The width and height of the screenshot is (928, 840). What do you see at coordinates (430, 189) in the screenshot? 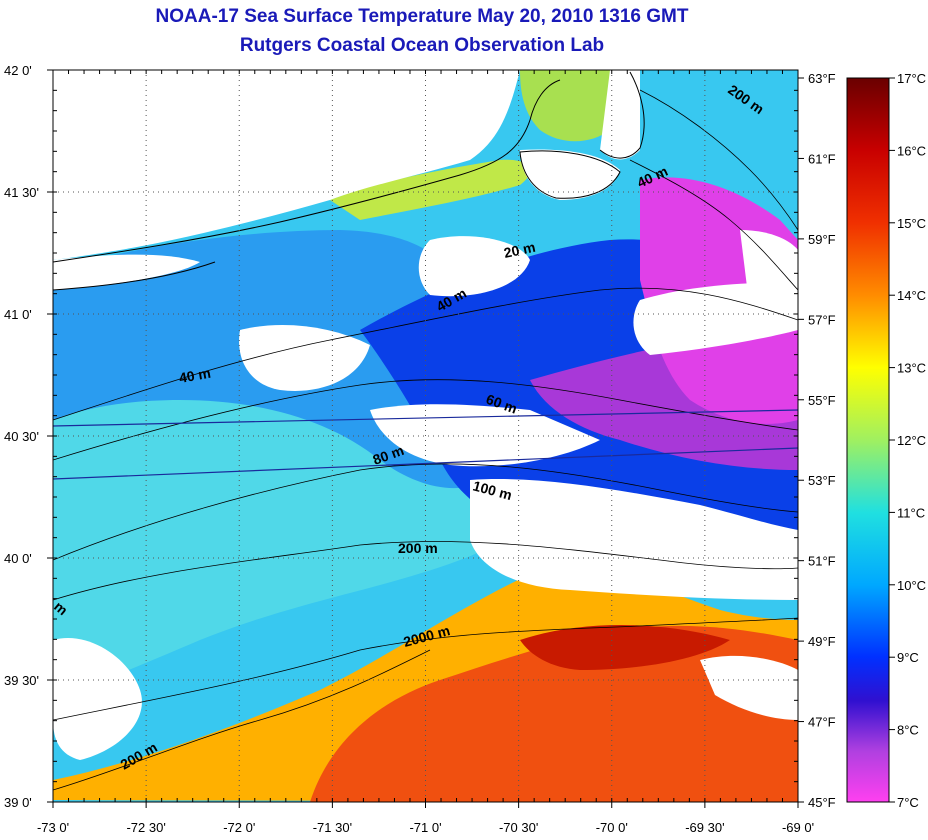
I see `water-region-sound` at bounding box center [430, 189].